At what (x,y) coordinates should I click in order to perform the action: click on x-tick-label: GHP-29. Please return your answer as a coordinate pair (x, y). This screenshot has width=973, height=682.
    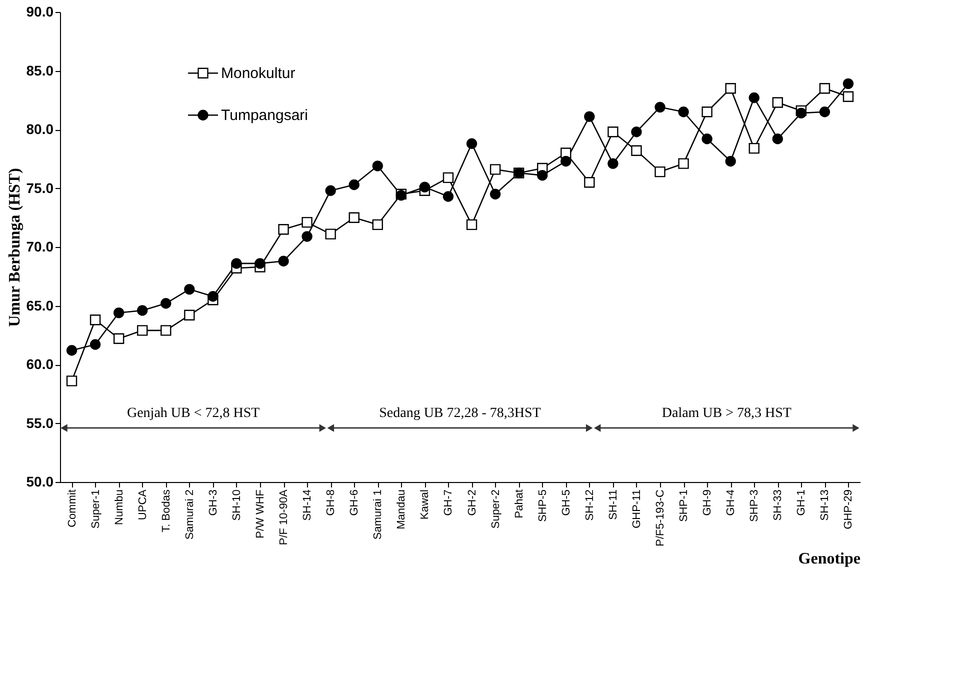
    Looking at the image, I should click on (848, 510).